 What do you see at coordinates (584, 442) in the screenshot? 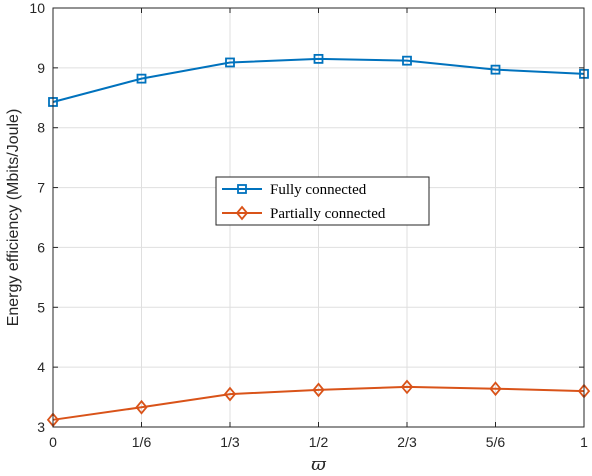
I see `x-tick-label: 1` at bounding box center [584, 442].